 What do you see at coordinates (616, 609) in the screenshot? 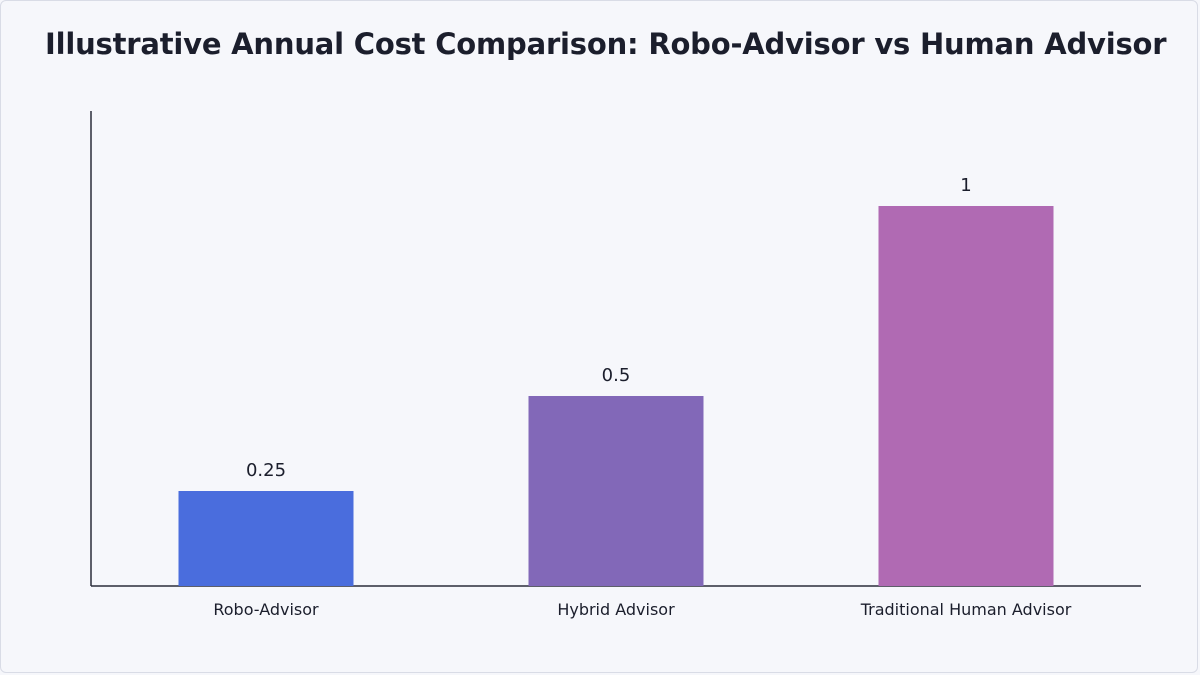
I see `x-tick-label: Hybrid Advisor` at bounding box center [616, 609].